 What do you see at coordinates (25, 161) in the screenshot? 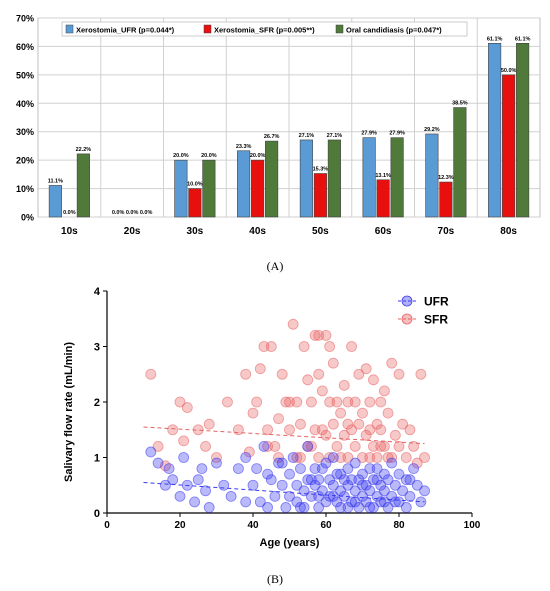
I see `y-tick-label: 20%` at bounding box center [25, 161].